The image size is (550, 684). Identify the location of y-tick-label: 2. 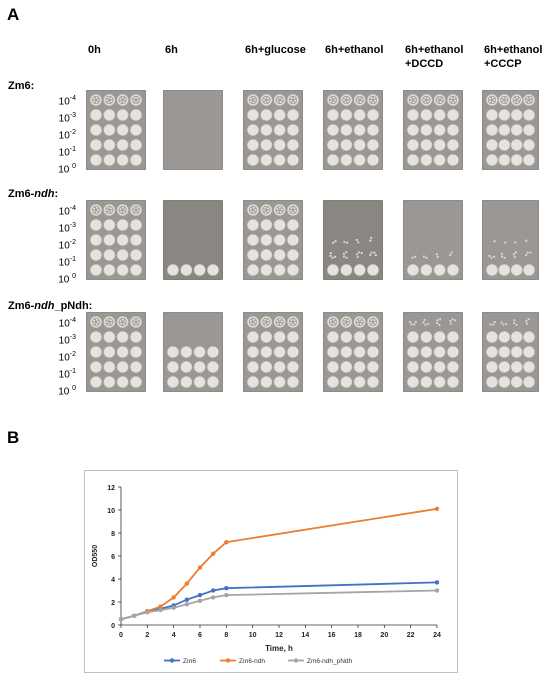
(113, 603).